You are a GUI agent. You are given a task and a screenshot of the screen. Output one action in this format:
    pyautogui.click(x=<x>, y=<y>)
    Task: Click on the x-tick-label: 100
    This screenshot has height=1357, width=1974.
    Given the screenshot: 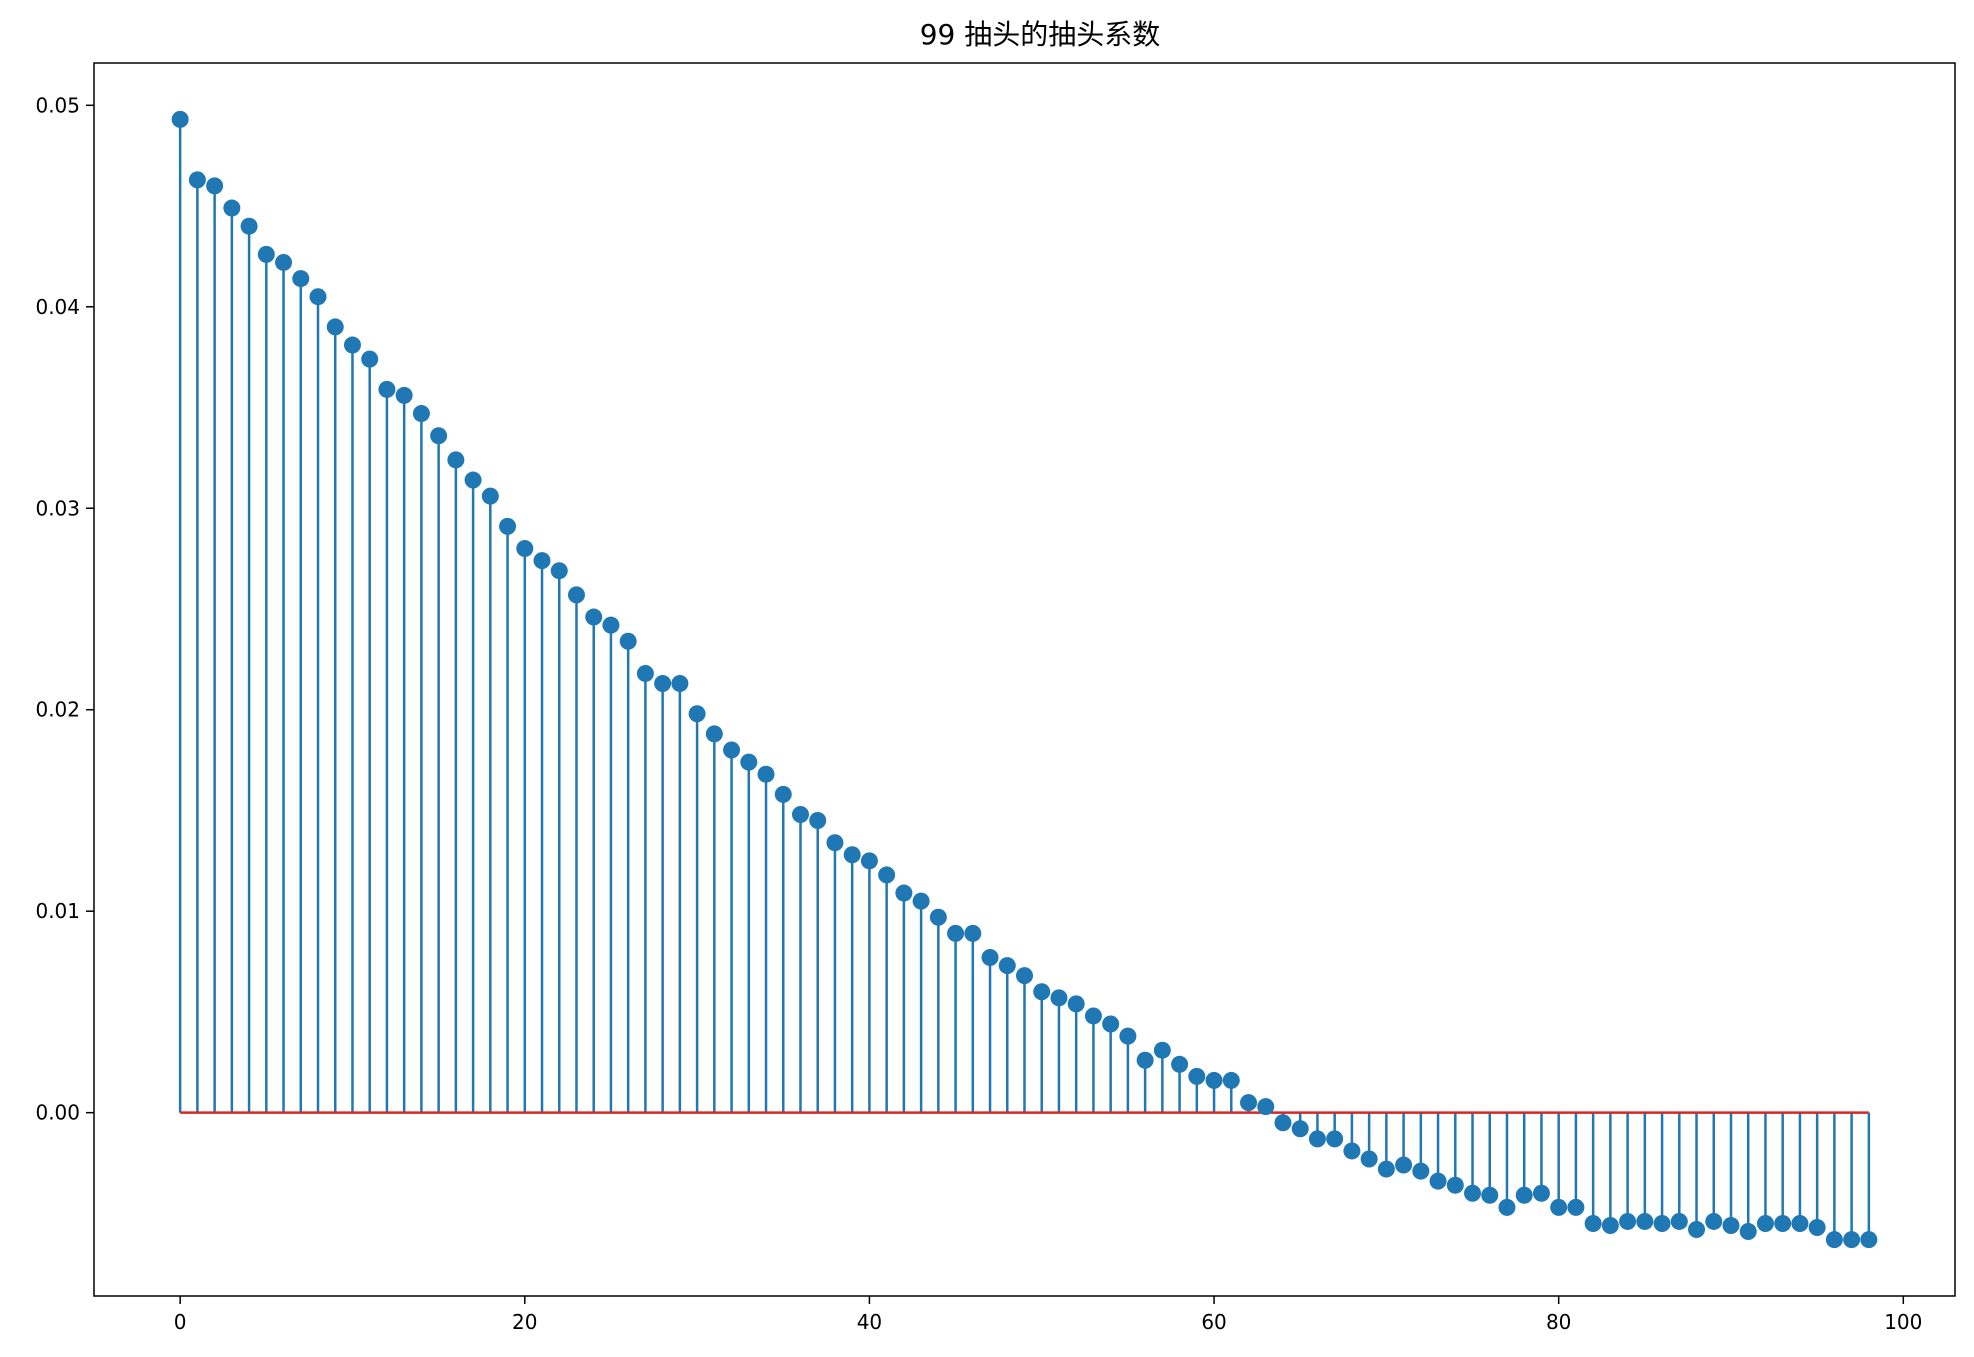 What is the action you would take?
    pyautogui.click(x=1903, y=1322)
    